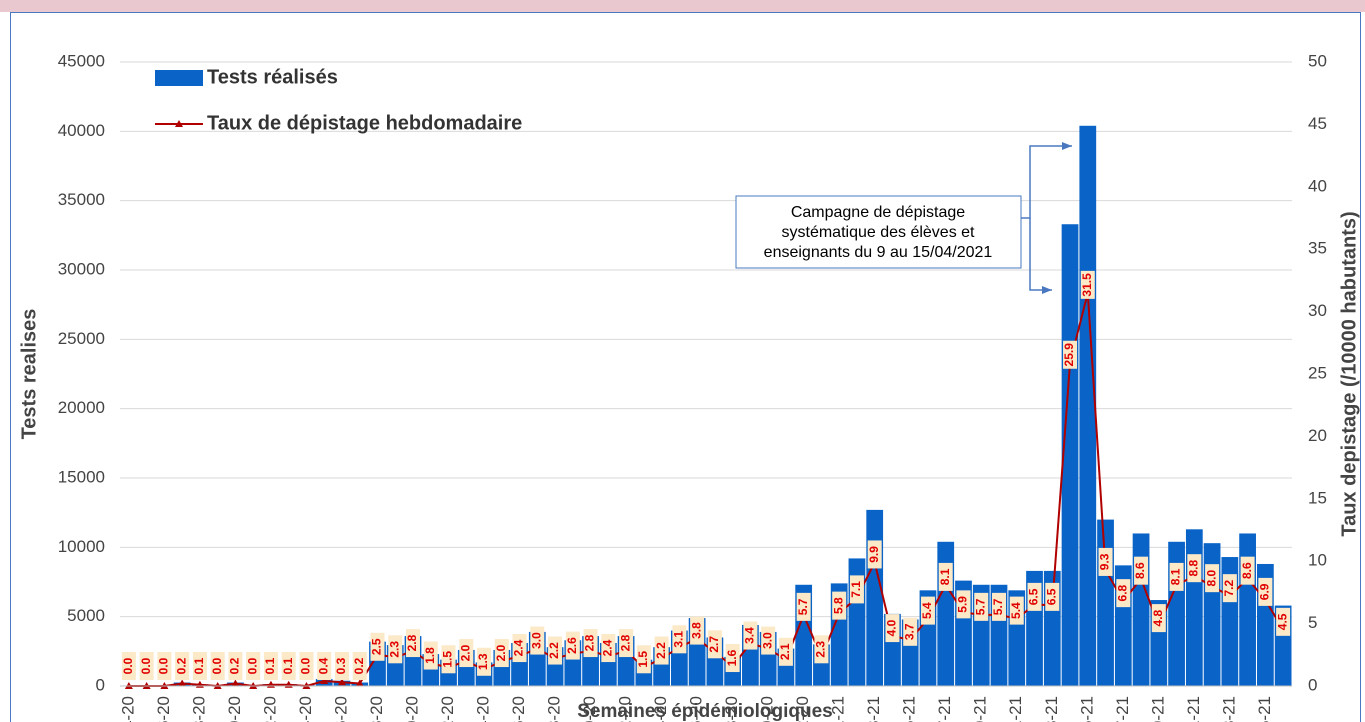 This screenshot has width=1365, height=722. What do you see at coordinates (980, 709) in the screenshot?
I see `x-tick-label: S9-21` at bounding box center [980, 709].